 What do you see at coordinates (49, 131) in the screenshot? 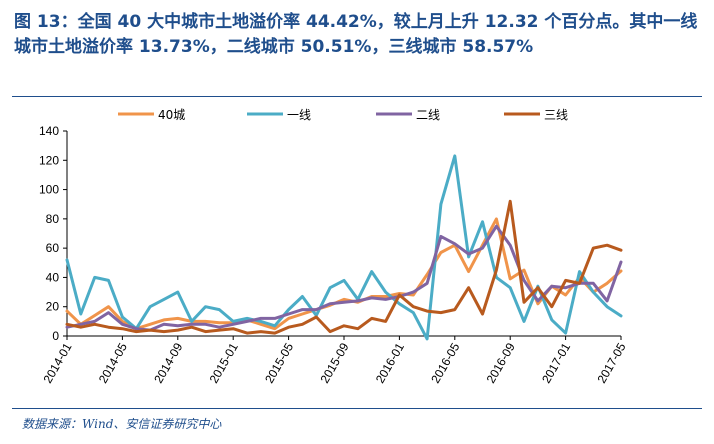
I see `y-tick-label: 140` at bounding box center [49, 131].